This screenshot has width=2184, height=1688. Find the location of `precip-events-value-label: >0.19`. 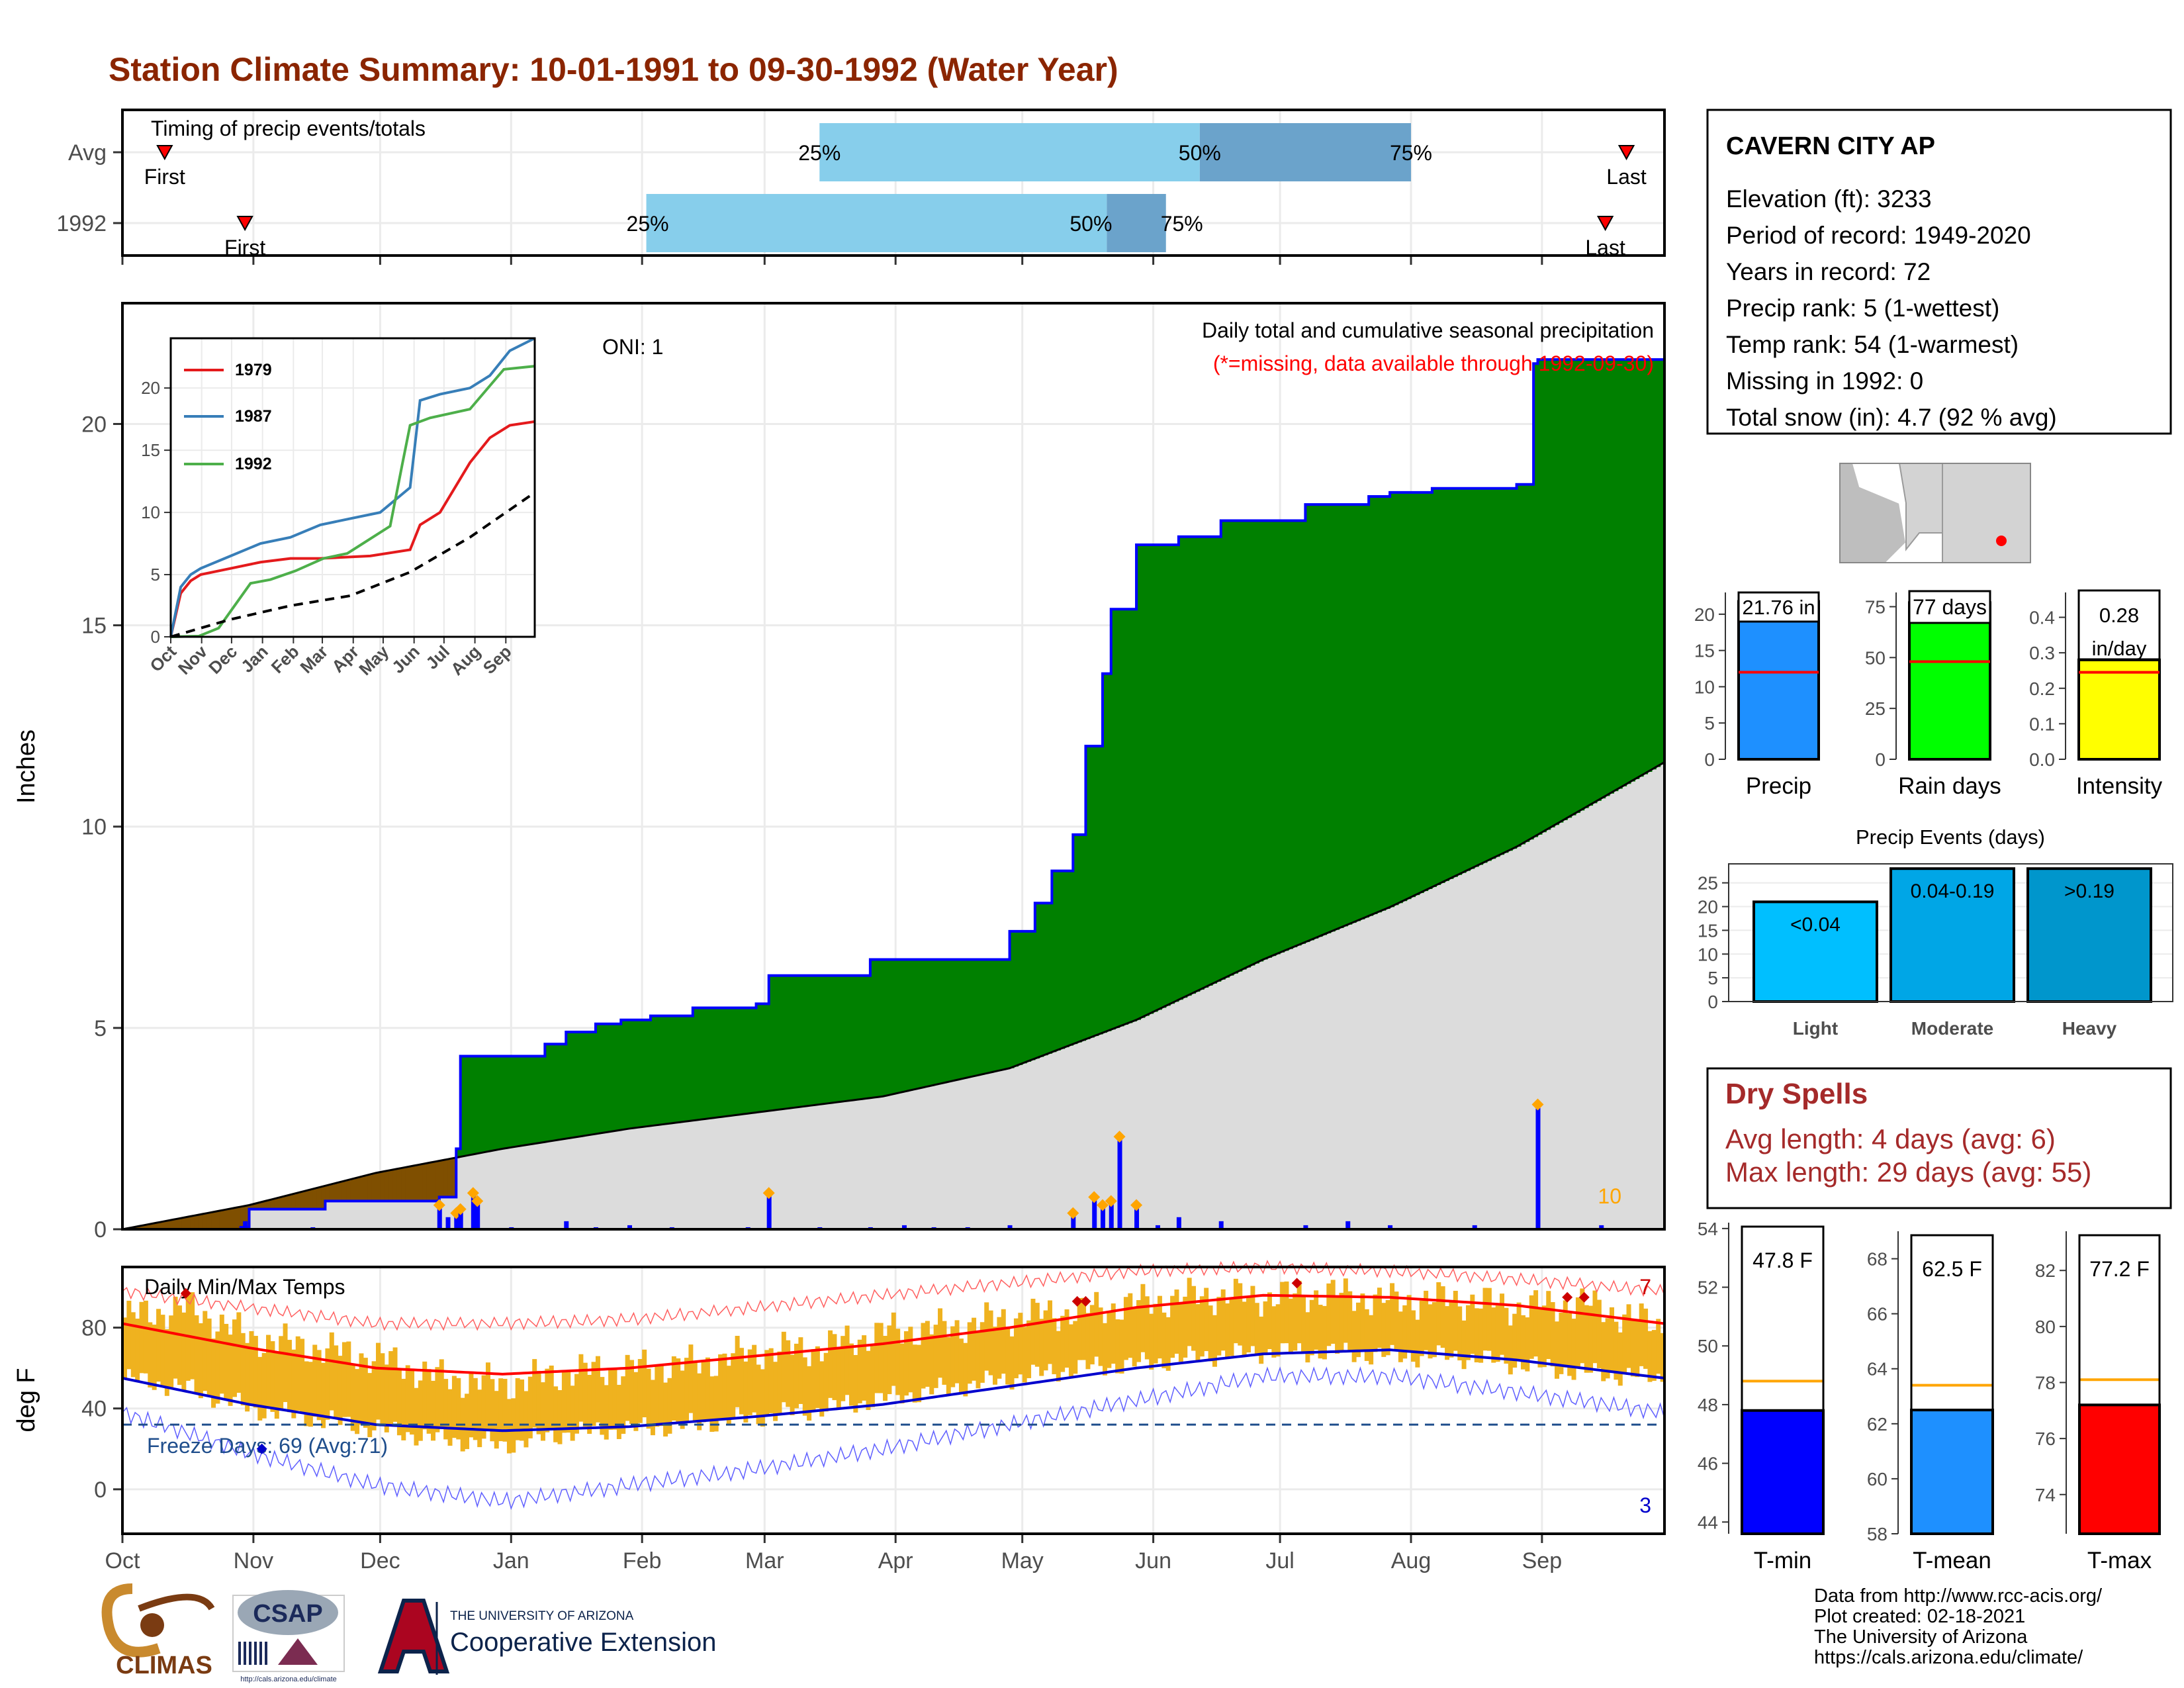

precip-events-value-label: >0.19 is located at coordinates (2089, 891).